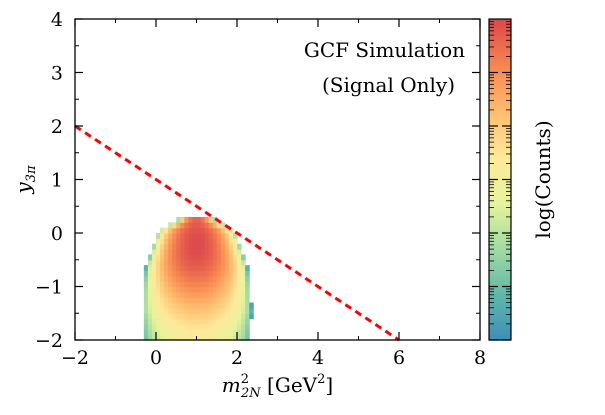  I want to click on x-axis-sup: 2, so click(245, 379).